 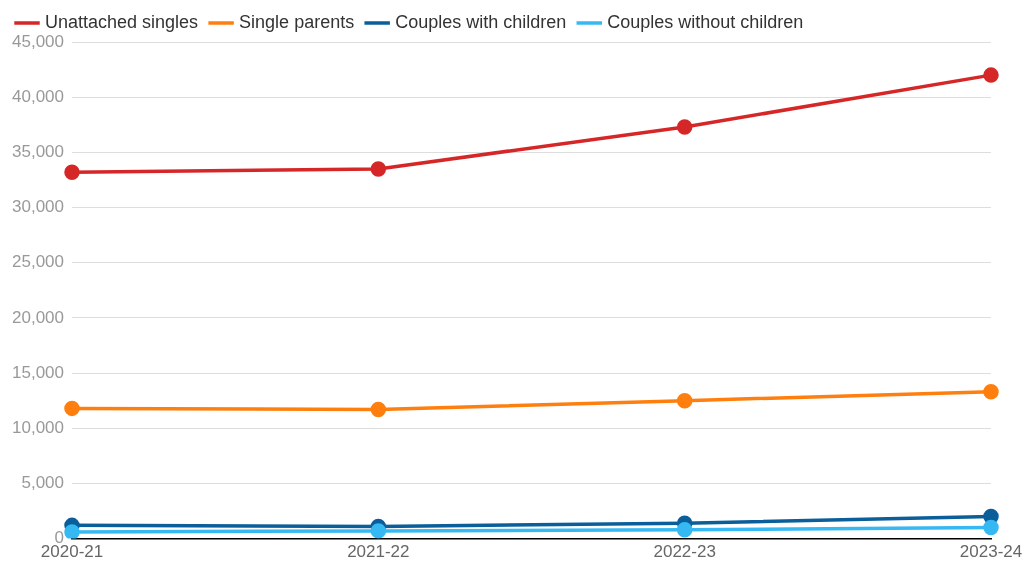 I want to click on y-tick-label: 10,000, so click(x=38, y=427).